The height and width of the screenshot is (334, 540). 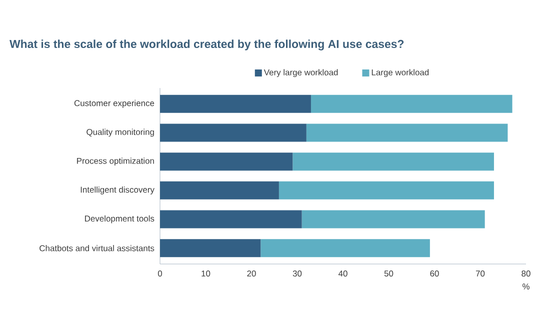 I want to click on x-tick-label: 50, so click(x=389, y=273).